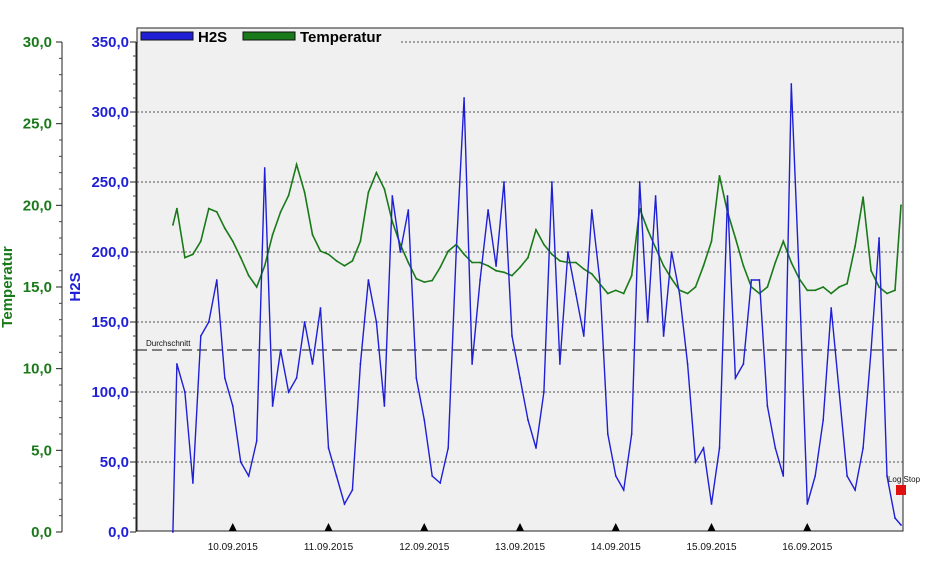  What do you see at coordinates (37, 124) in the screenshot?
I see `temperatur-tick-label: 25,0` at bounding box center [37, 124].